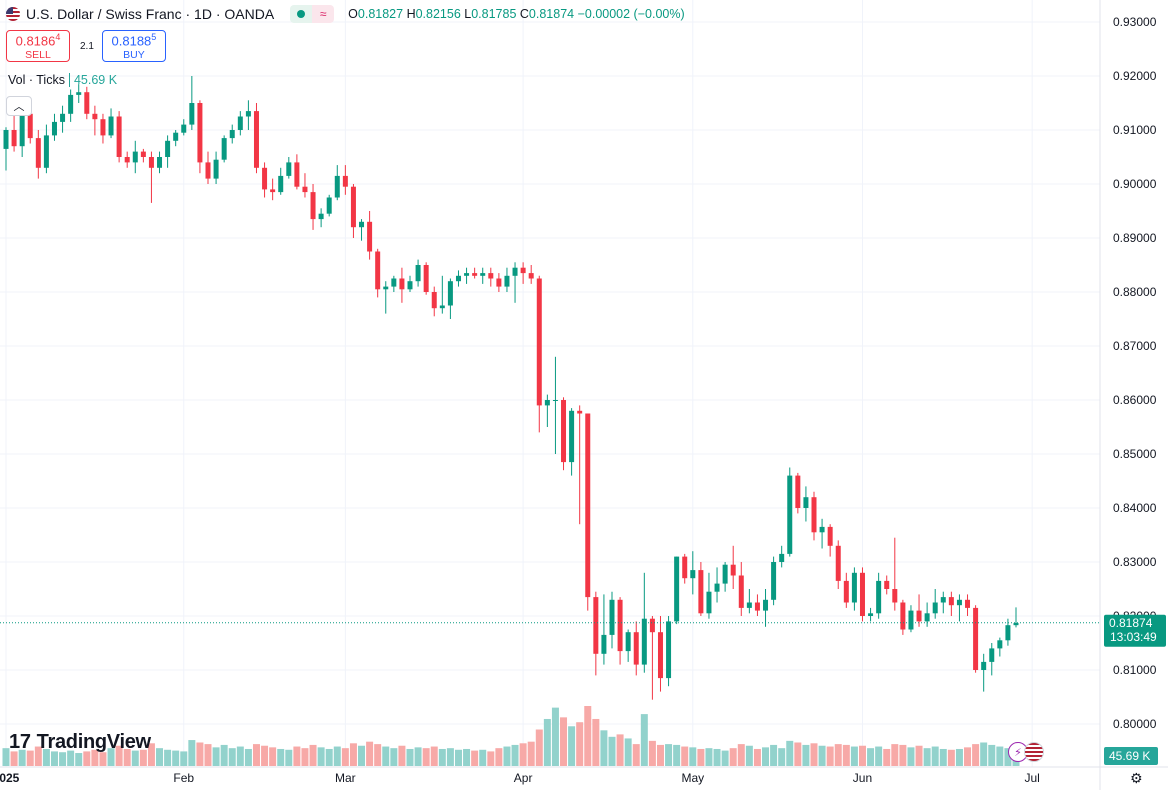 The height and width of the screenshot is (790, 1168). I want to click on y-tick-label: 0.86000, so click(1135, 400).